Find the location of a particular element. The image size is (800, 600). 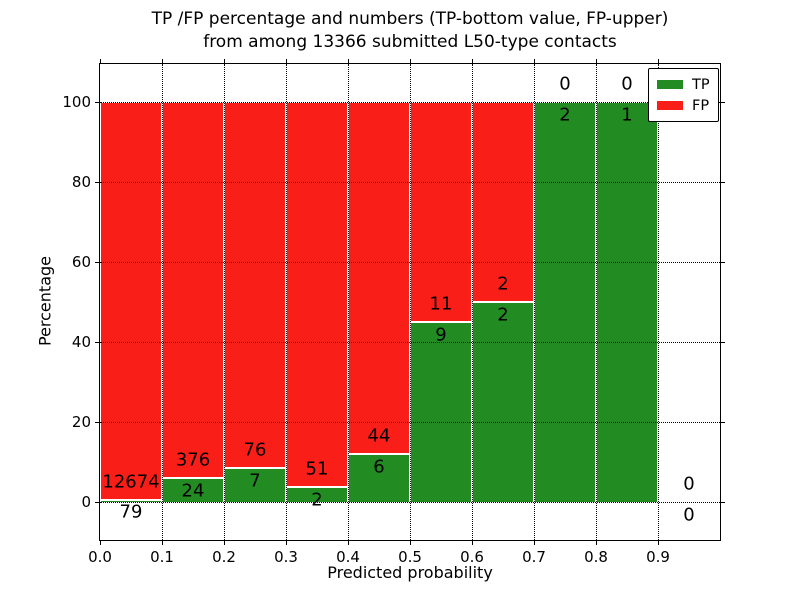

y-tick-label: 60 is located at coordinates (81, 262).